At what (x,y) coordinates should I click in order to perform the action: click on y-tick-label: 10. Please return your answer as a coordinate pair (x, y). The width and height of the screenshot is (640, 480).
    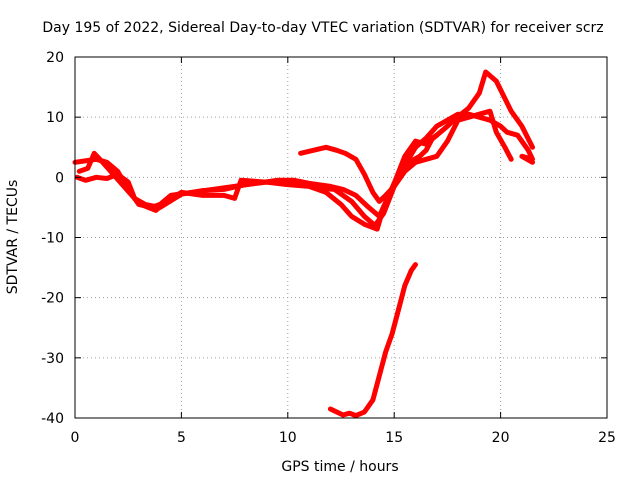
    Looking at the image, I should click on (55, 118).